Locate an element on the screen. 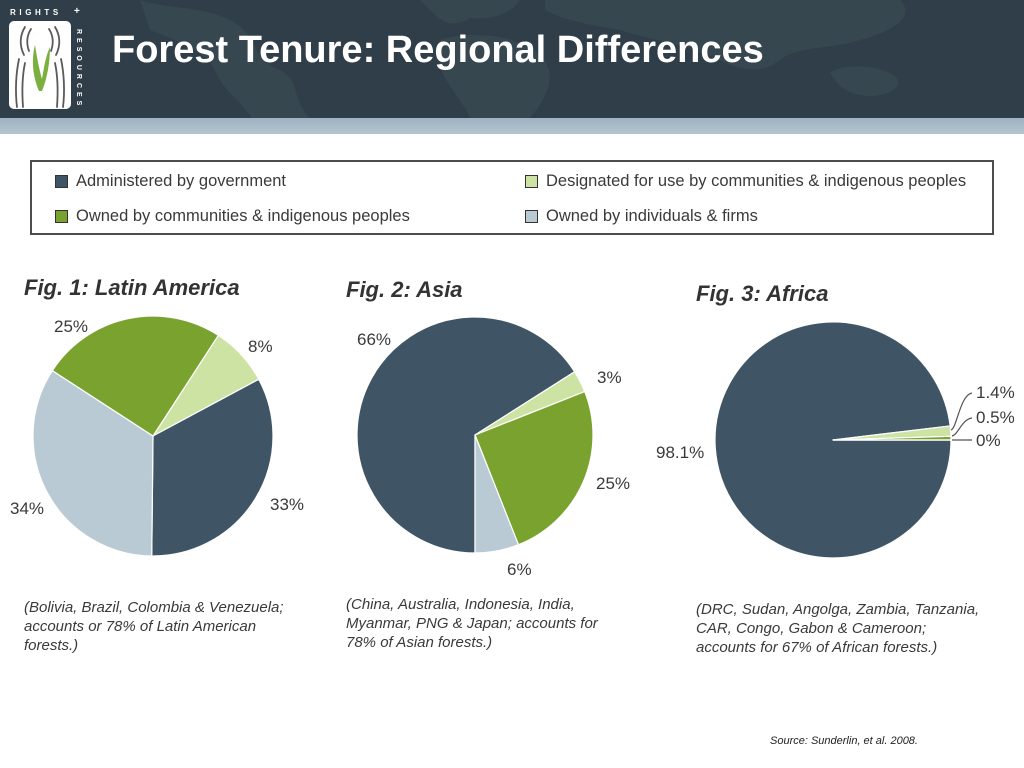  legend-item-administered-by-government: Administered by government is located at coordinates (170, 181).